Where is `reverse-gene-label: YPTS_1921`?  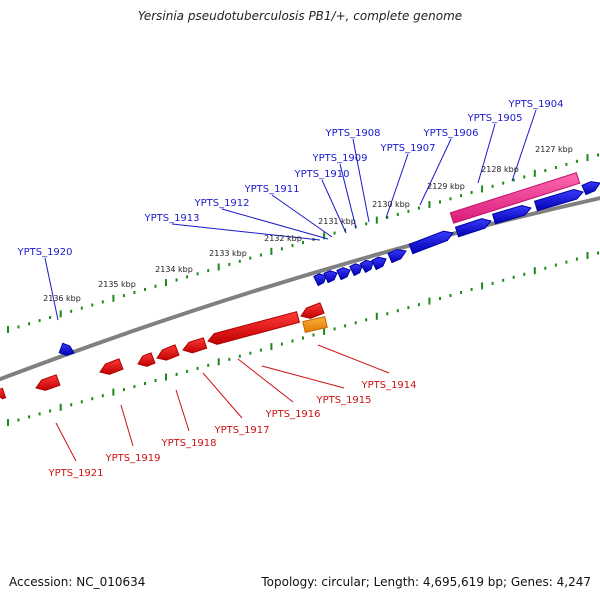
reverse-gene-label: YPTS_1921 is located at coordinates (75, 473).